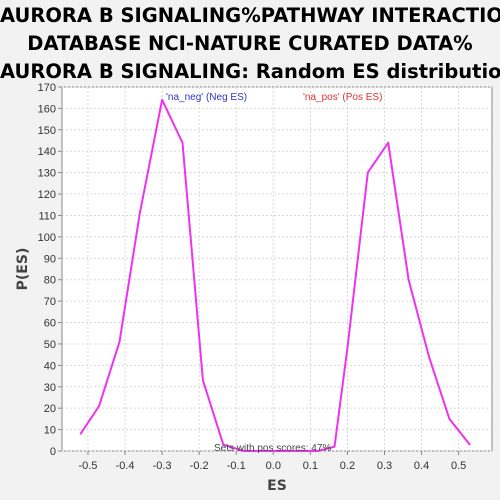 The width and height of the screenshot is (500, 500). I want to click on y-tick-label: 0, so click(53, 452).